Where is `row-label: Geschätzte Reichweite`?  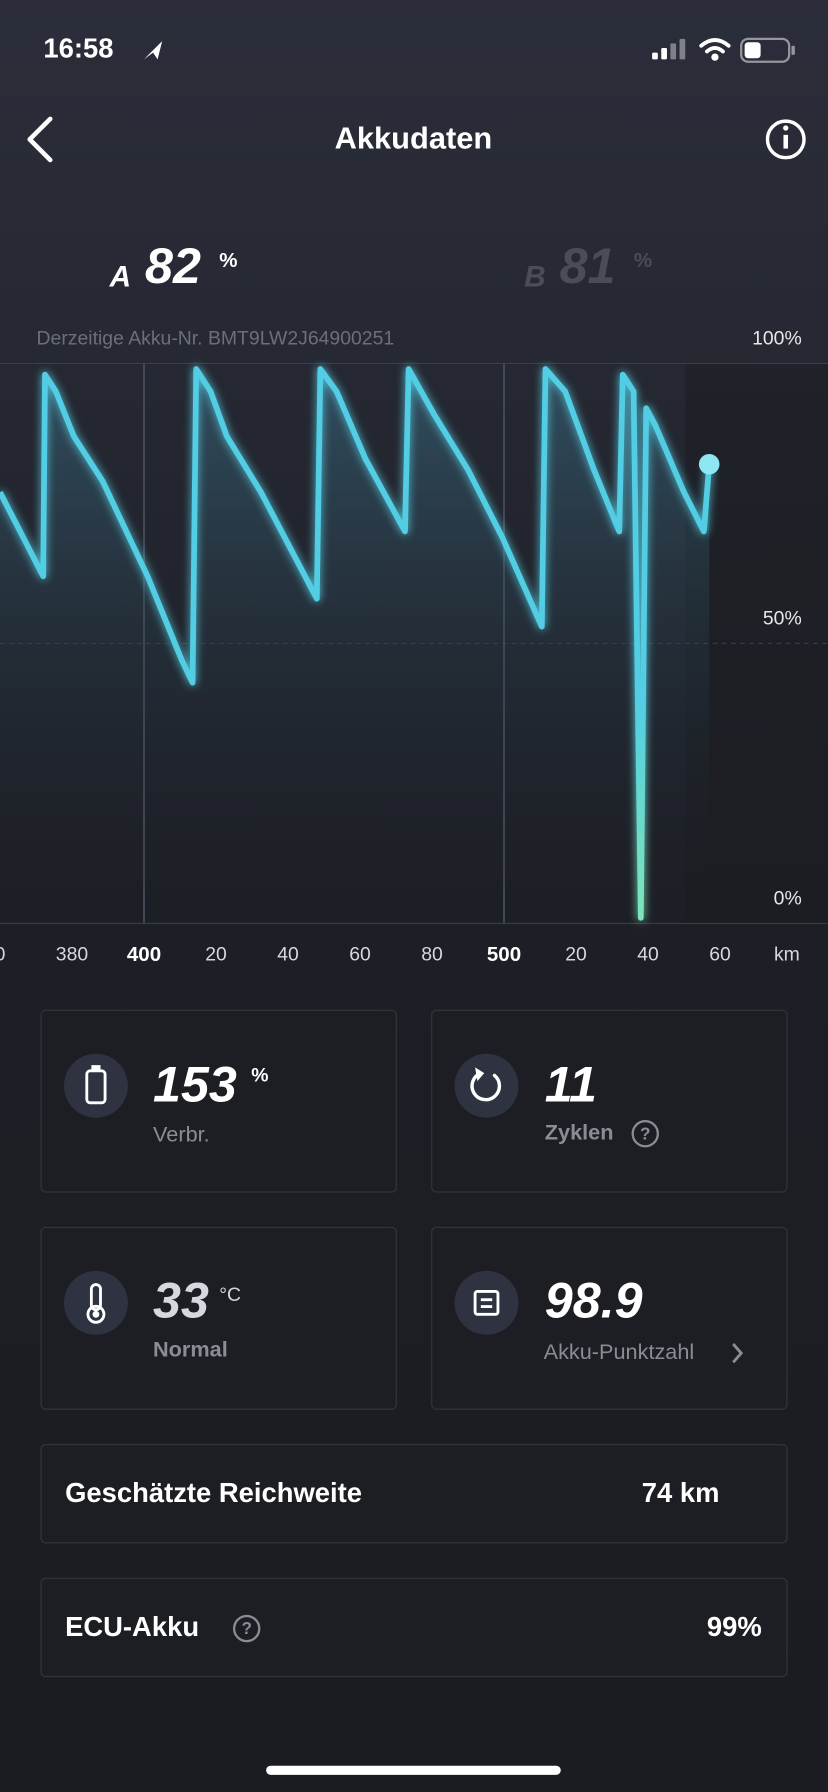
row-label: Geschätzte Reichweite is located at coordinates (213, 1492).